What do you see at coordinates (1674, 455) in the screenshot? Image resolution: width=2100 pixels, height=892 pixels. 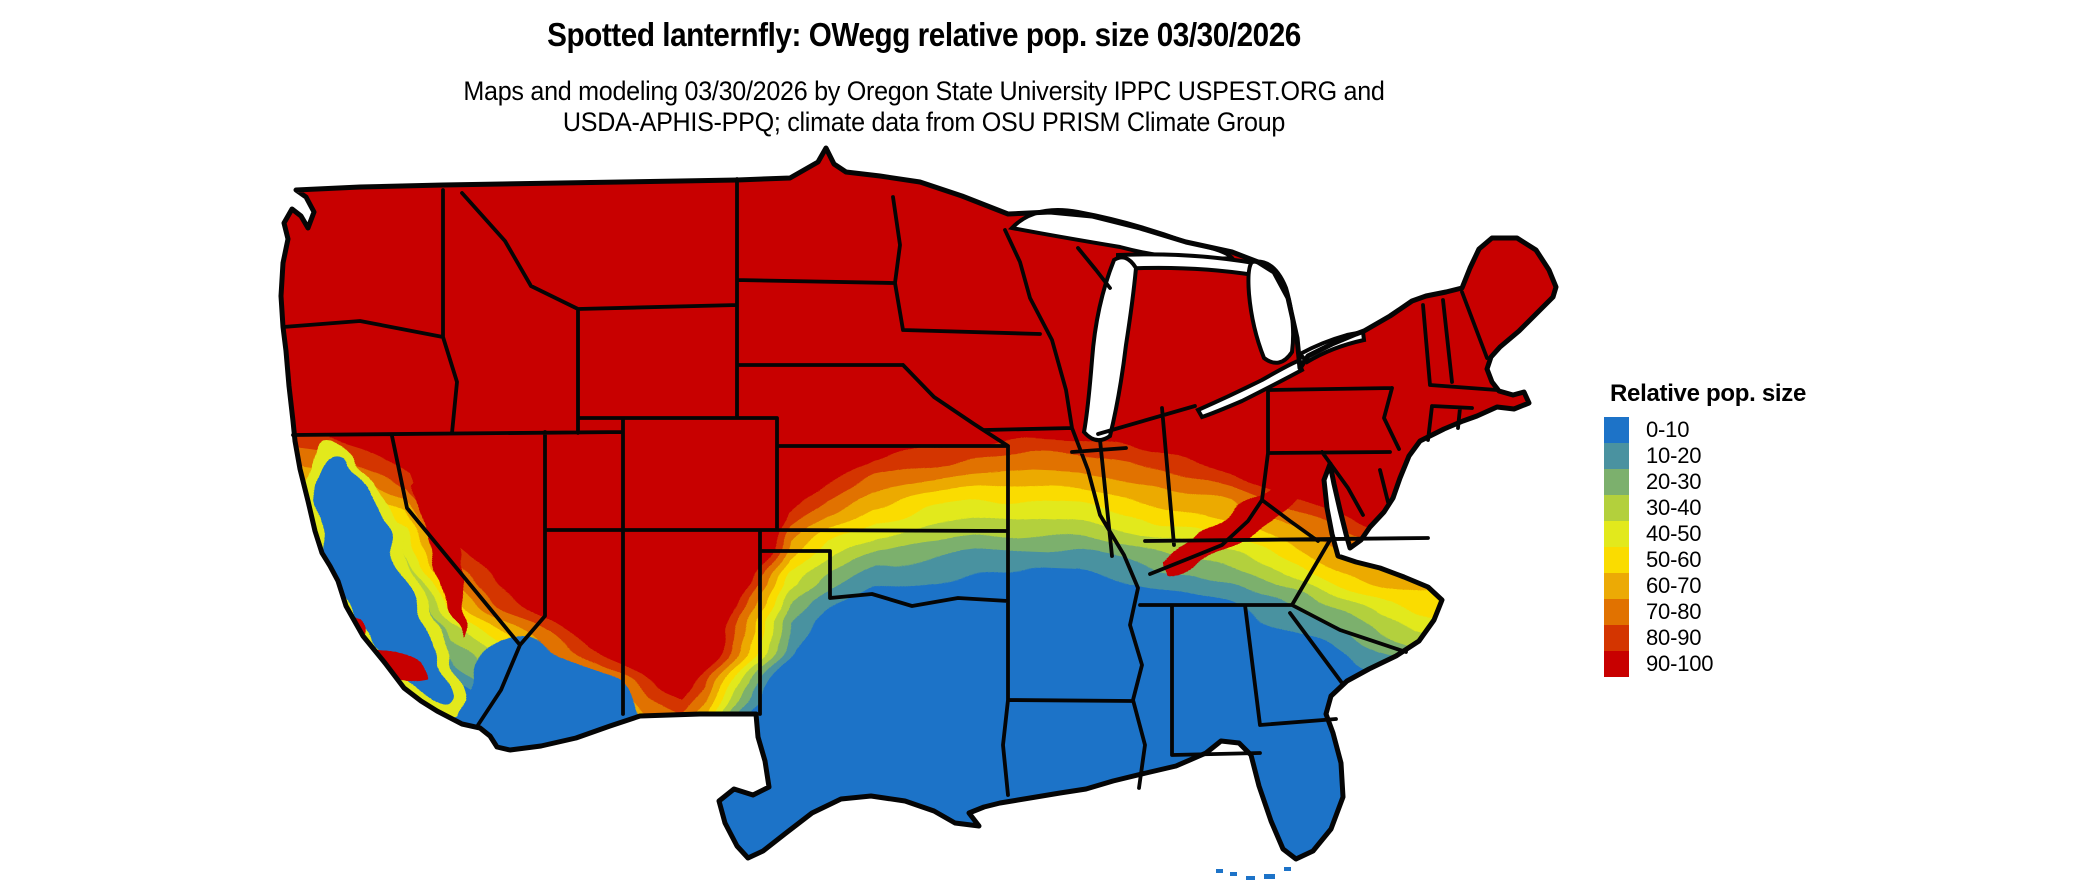 I see `legend-label: 10-20` at bounding box center [1674, 455].